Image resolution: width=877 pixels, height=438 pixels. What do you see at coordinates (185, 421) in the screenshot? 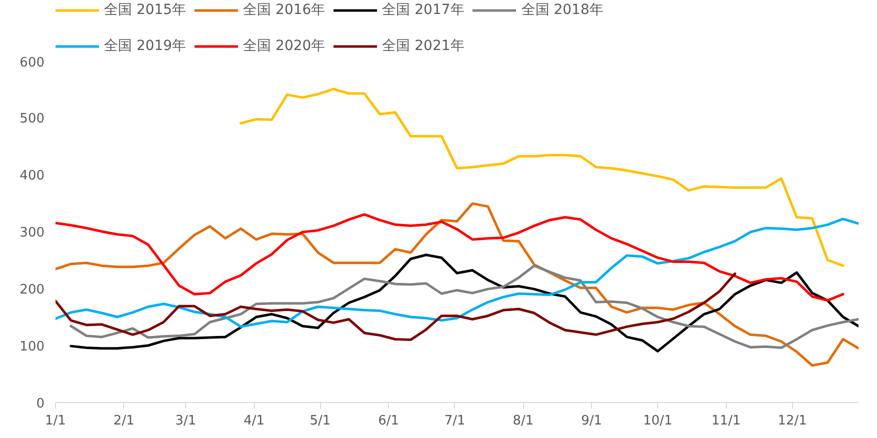
I see `x-tick-label: 3/1` at bounding box center [185, 421].